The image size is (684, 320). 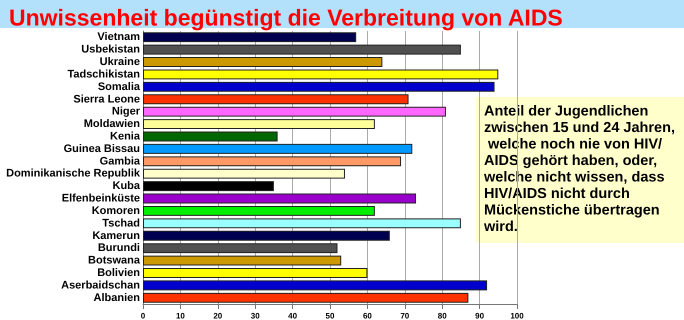 I want to click on y-tick-label: Elfenbeinküste, so click(x=101, y=198).